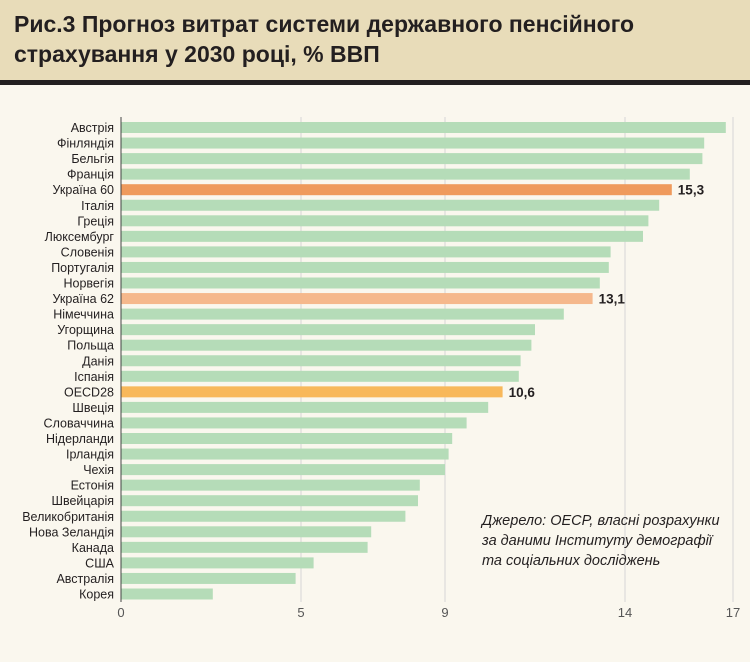  Describe the element at coordinates (612, 299) in the screenshot. I see `value-label-україна-62: 13,1` at that location.